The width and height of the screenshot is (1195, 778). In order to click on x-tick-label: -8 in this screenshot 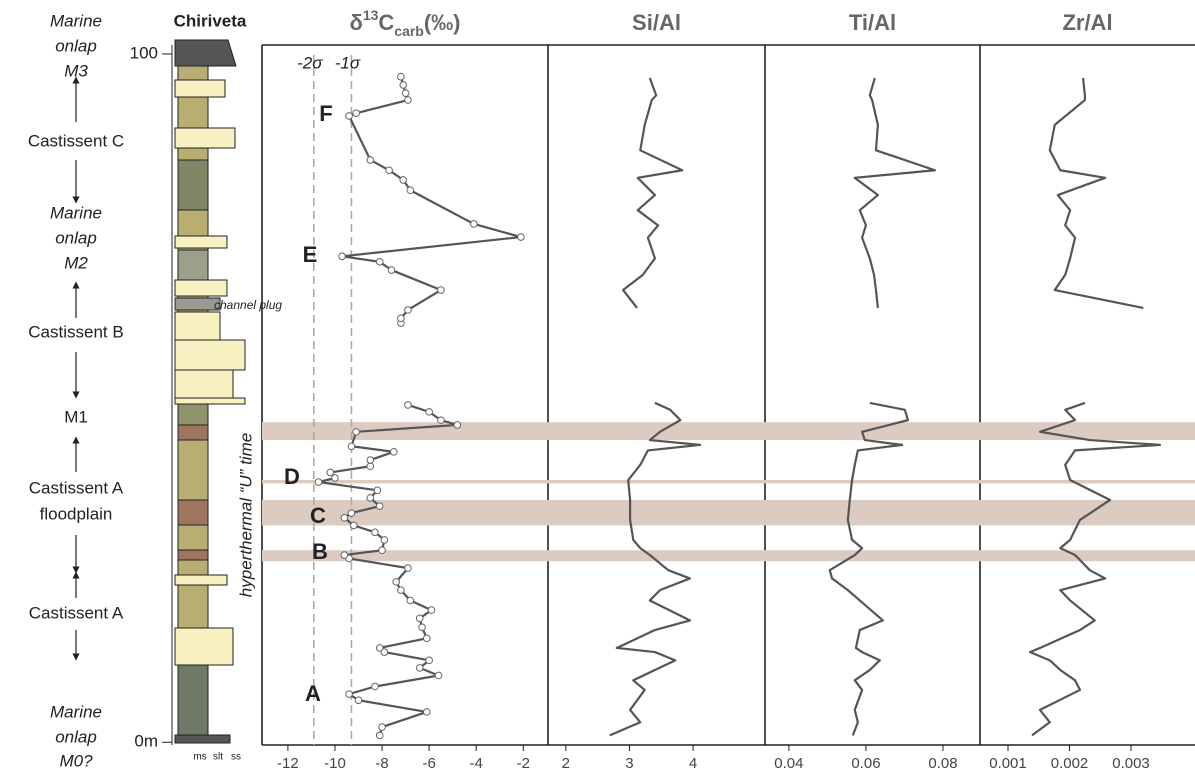, I will do `click(381, 763)`.